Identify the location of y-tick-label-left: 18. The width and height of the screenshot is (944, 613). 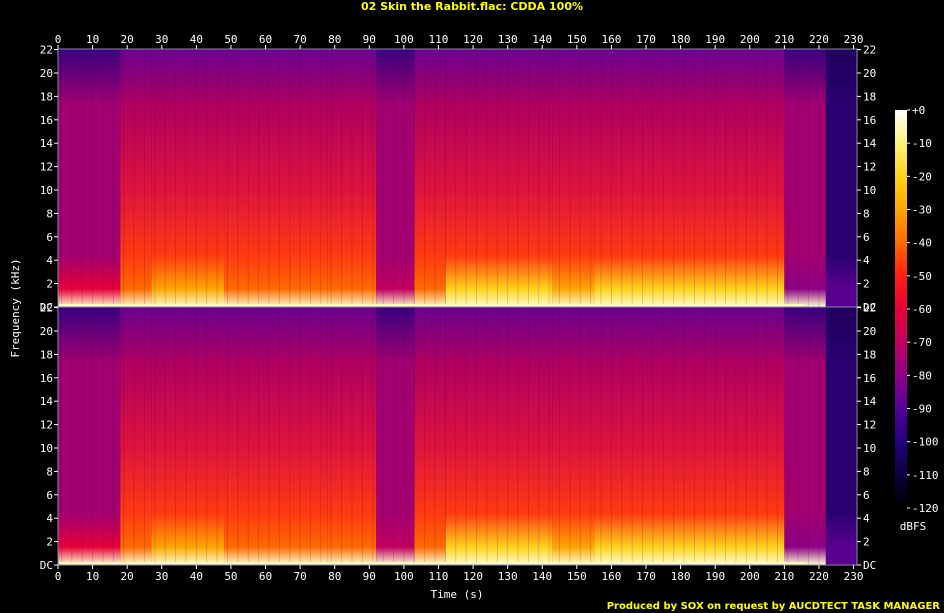
(46, 354).